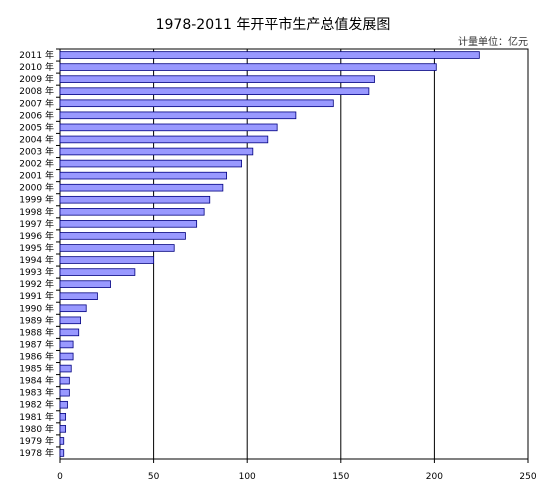 This screenshot has height=493, width=546. Describe the element at coordinates (36, 272) in the screenshot. I see `y-tick-label-18: 1993 年` at that location.